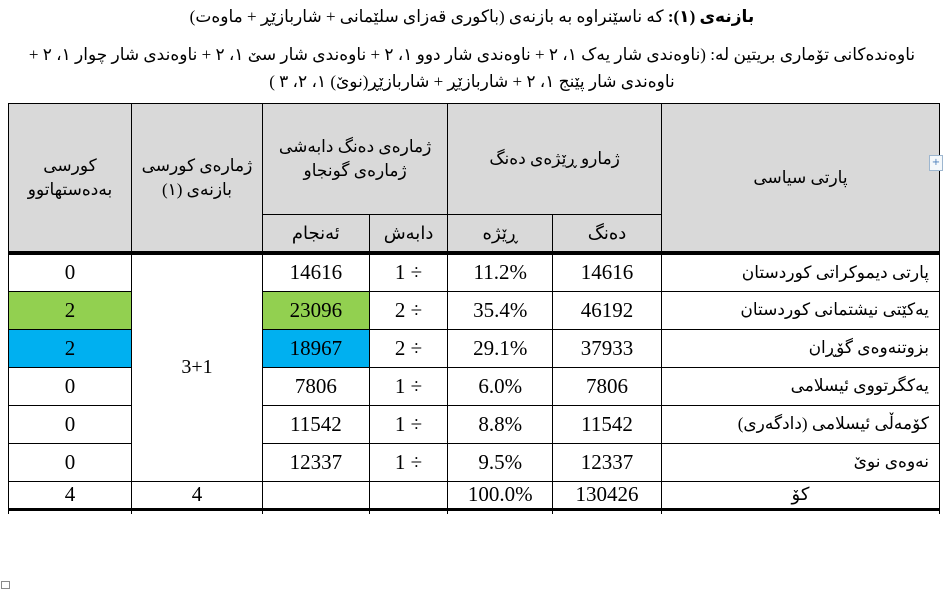 The width and height of the screenshot is (944, 589). What do you see at coordinates (315, 310) in the screenshot?
I see `result-cell: 23096` at bounding box center [315, 310].